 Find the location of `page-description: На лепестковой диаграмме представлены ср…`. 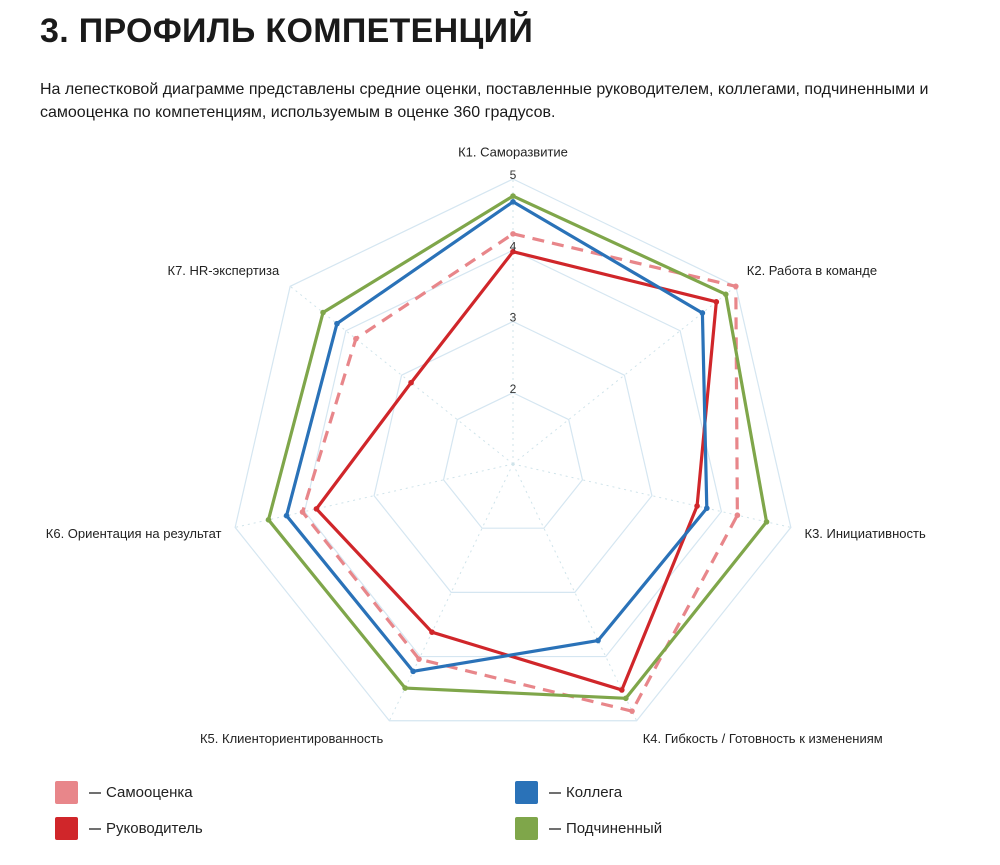

page-description: На лепестковой диаграмме представлены ср… is located at coordinates (484, 101).